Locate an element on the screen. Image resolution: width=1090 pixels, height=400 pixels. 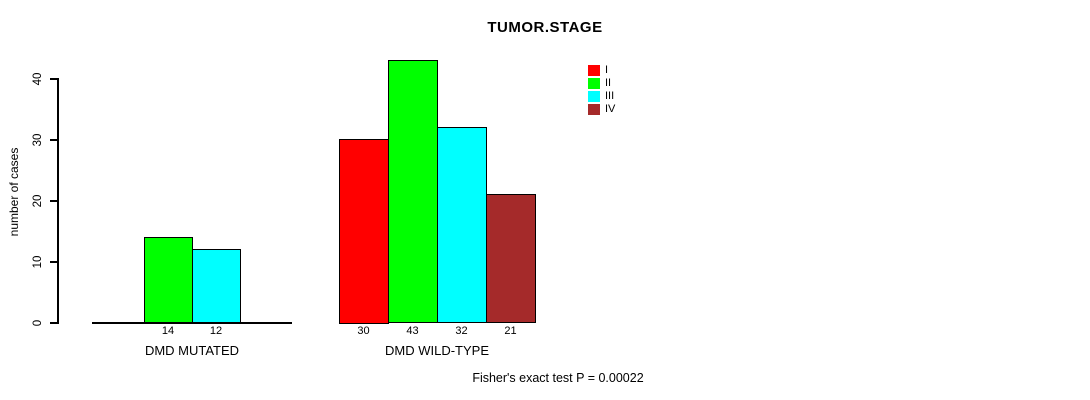
group-label: DMD WILD-TYPE is located at coordinates (437, 350).